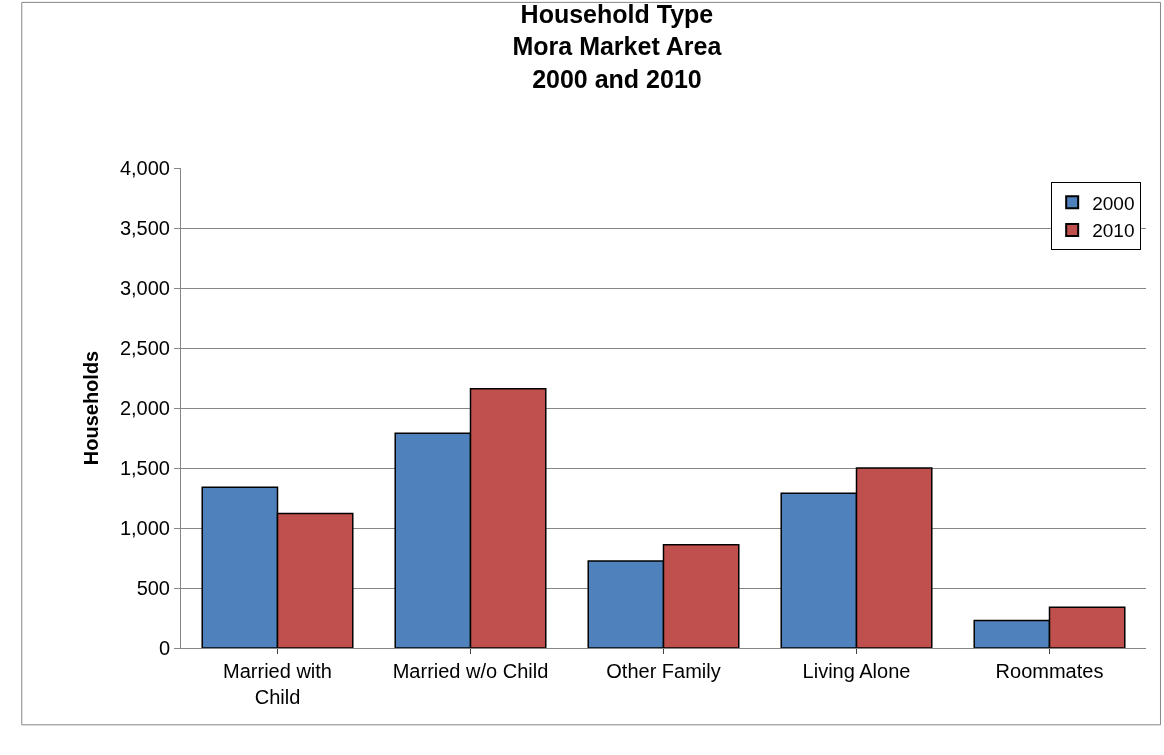 The image size is (1164, 755). I want to click on x-tick-label: Living Alone, so click(856, 671).